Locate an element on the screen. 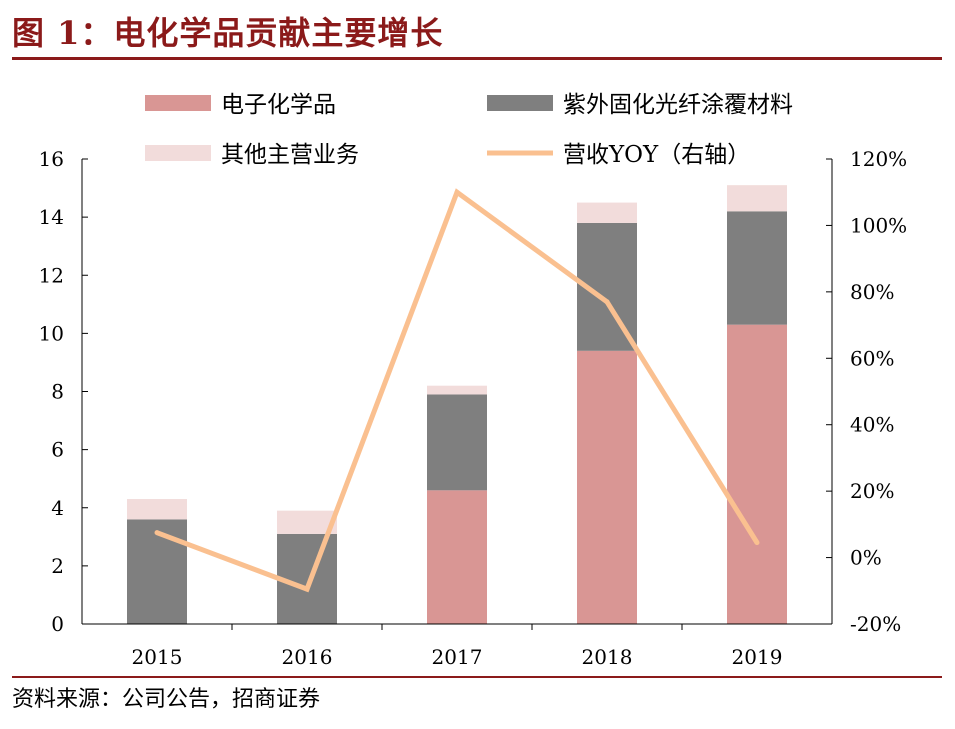  right-tick-label: 120% is located at coordinates (878, 159).